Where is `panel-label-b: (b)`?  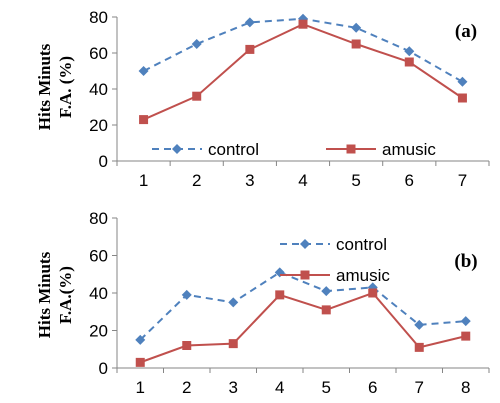 panel-label-b: (b) is located at coordinates (465, 261).